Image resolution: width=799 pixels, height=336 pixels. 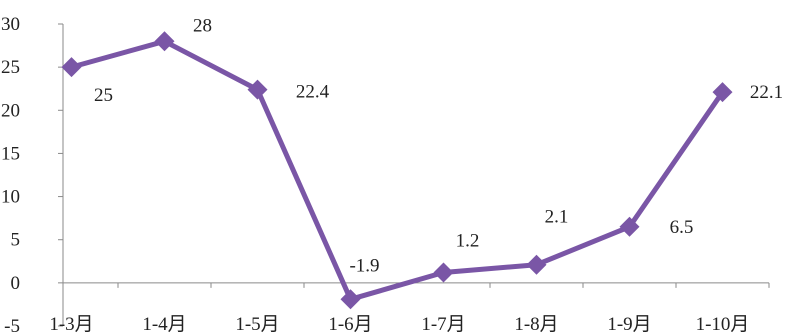 What do you see at coordinates (723, 324) in the screenshot?
I see `x-tick-label: 1-10月` at bounding box center [723, 324].